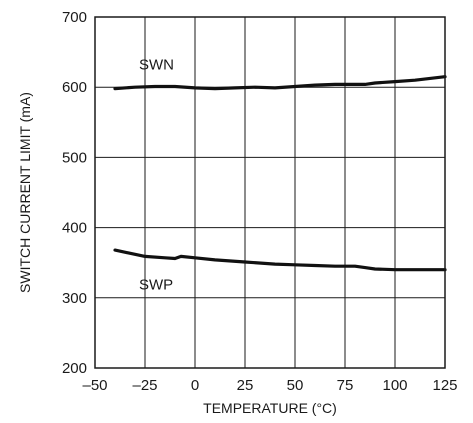  Describe the element at coordinates (144, 385) in the screenshot. I see `x-tick-label: –25` at that location.